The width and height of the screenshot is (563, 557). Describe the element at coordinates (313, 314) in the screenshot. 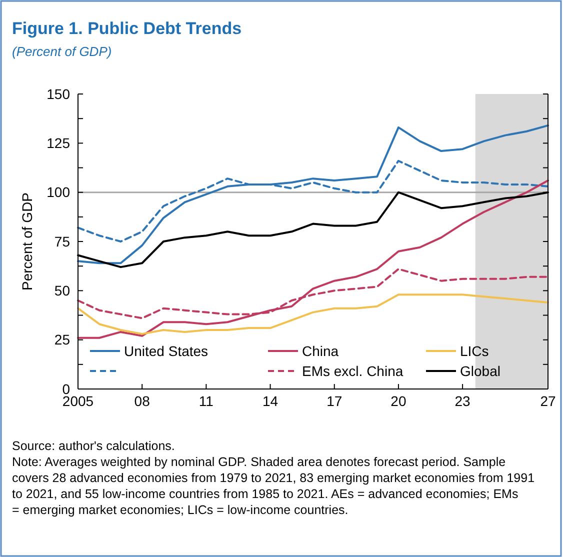

I see `line-series` at that location.